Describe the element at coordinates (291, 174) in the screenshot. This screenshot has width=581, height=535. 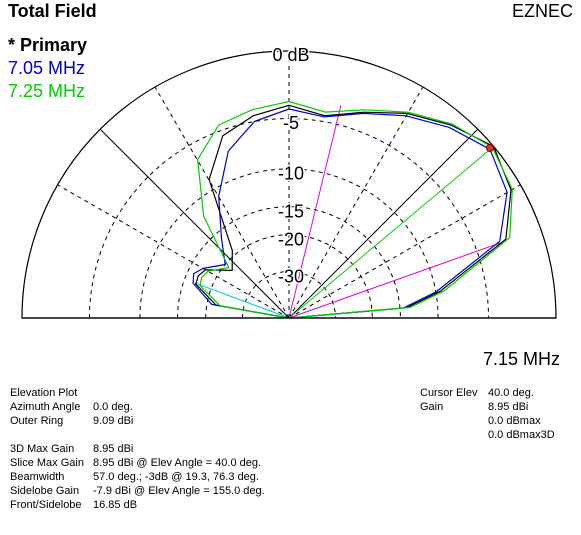
I see `r-tick-label: -10` at that location.